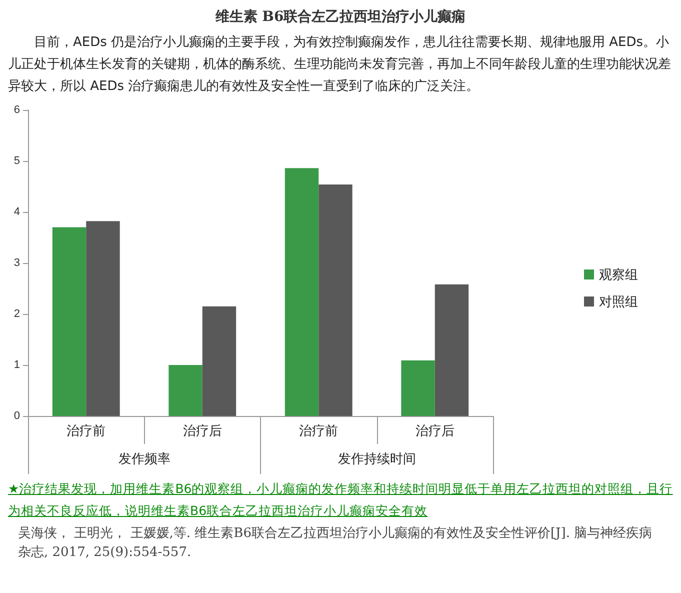 The image size is (681, 593). Describe the element at coordinates (340, 65) in the screenshot. I see `chart-subtitle: 目前，AEDs 仍是治疗小儿癫痫的主要手段，为有效控制癫痫发作，患儿往往需要长期、规律地服用 AEDs。小儿正处于机体生长发育的关键期，机体的酶系统、生理功能尚未发育完善，再加上不同年龄段儿童的生理功能状况差异较大，所以 AEDs 治疗癫痫患儿的有效性及安全性一直受到了临床的广泛关注。` at that location.